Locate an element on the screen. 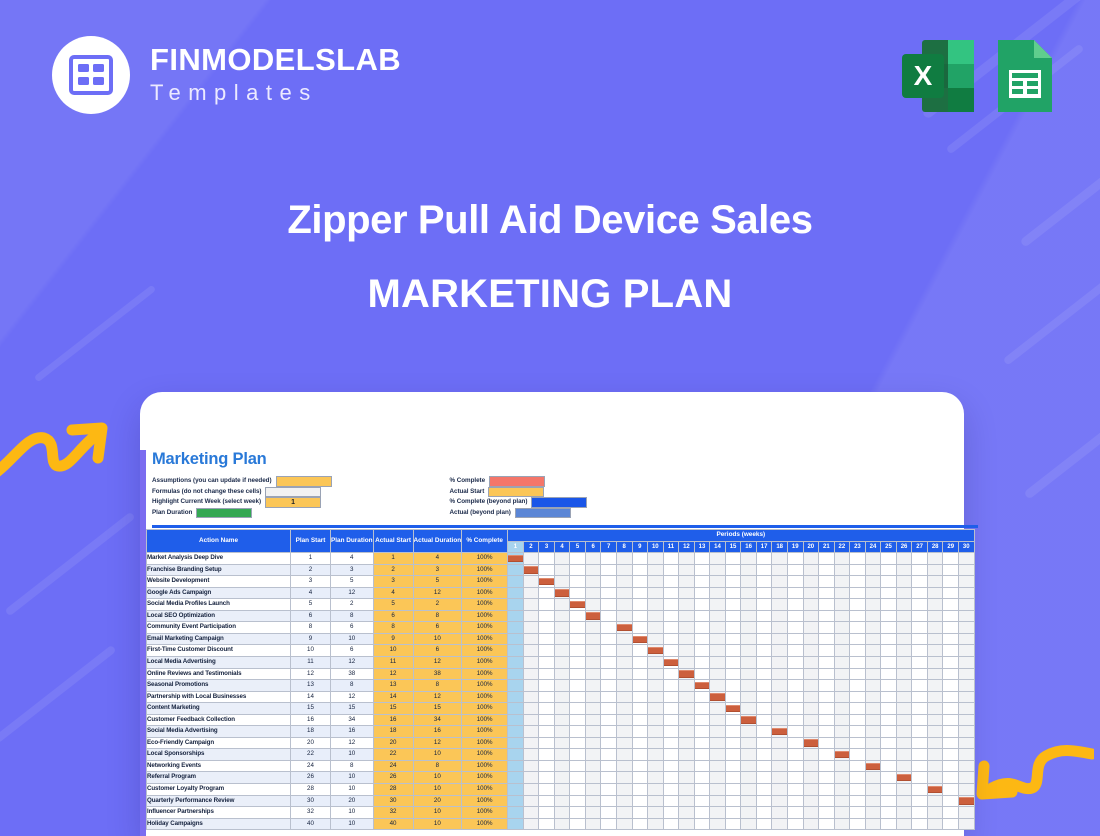  week-header-23: 23 is located at coordinates (857, 547).